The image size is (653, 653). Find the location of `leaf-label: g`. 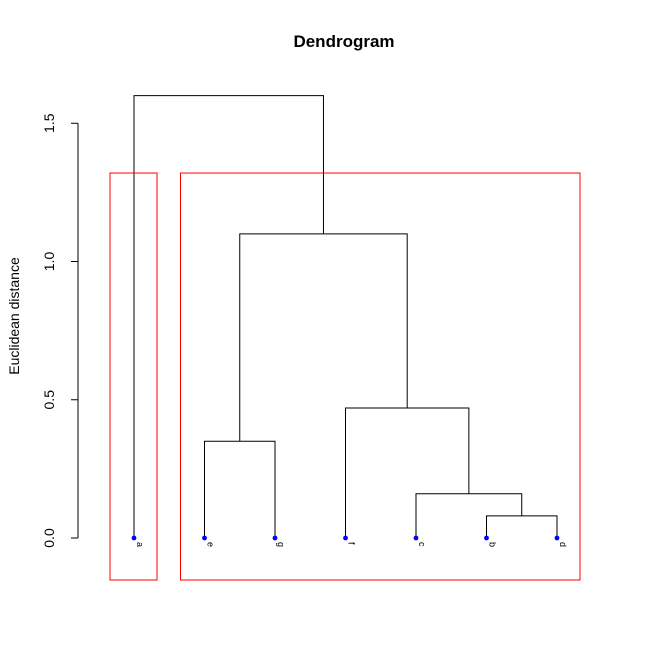

leaf-label: g is located at coordinates (281, 544).